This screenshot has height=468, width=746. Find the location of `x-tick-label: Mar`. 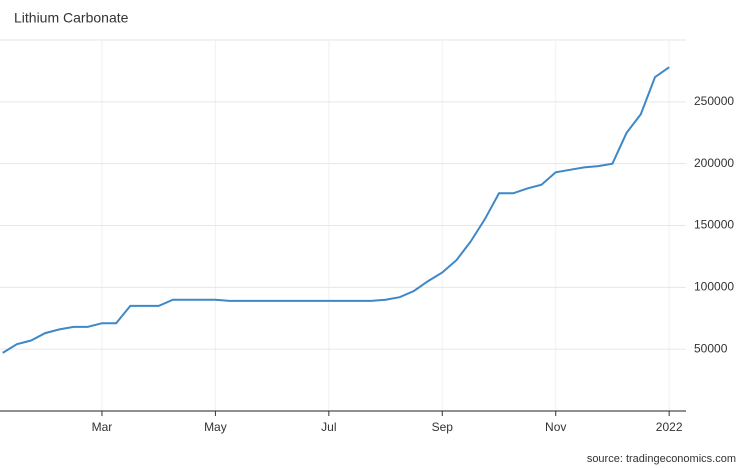

x-tick-label: Mar is located at coordinates (102, 427).